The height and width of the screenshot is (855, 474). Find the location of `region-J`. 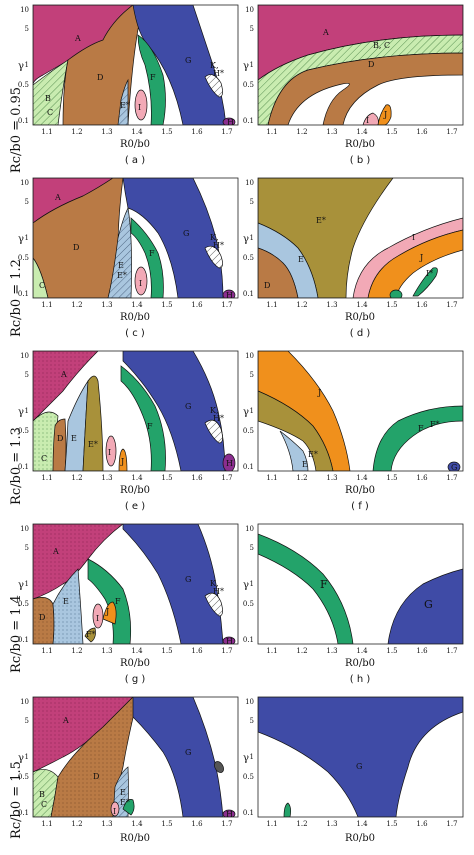

region-J is located at coordinates (384, 114).